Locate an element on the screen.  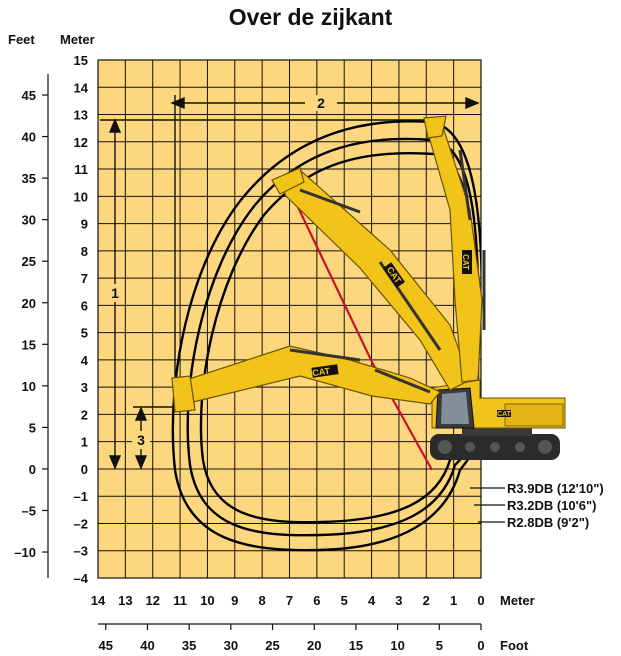
meter-y-tick-label: –4 is located at coordinates (81, 578).